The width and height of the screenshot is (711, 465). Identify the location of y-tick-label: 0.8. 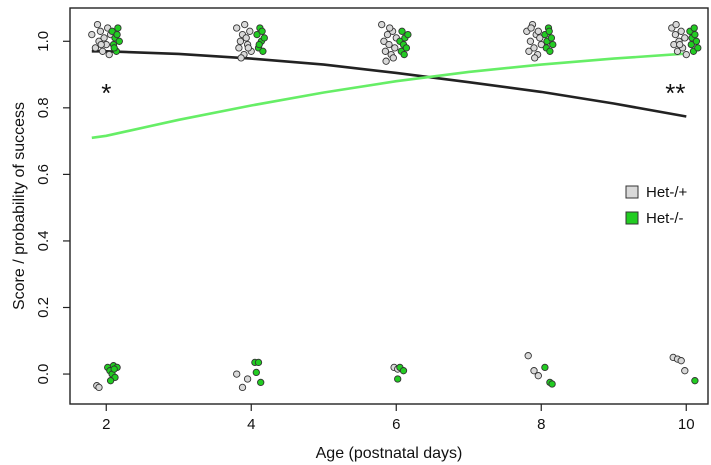
(43, 107).